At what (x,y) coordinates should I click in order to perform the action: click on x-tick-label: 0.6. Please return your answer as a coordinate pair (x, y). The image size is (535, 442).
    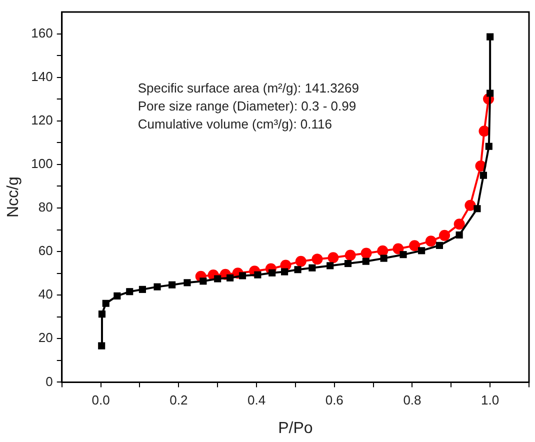
    Looking at the image, I should click on (334, 400).